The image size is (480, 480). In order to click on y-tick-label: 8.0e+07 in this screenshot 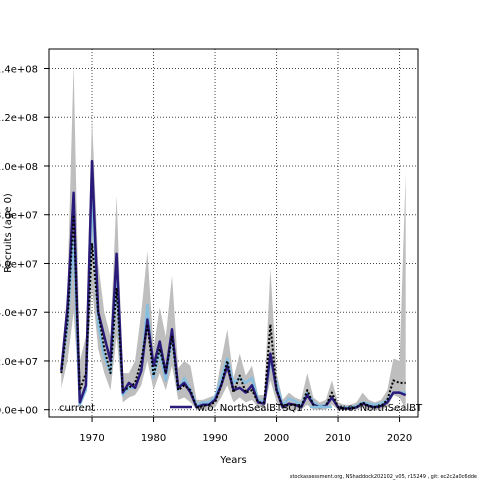, I will do `click(19, 216)`.